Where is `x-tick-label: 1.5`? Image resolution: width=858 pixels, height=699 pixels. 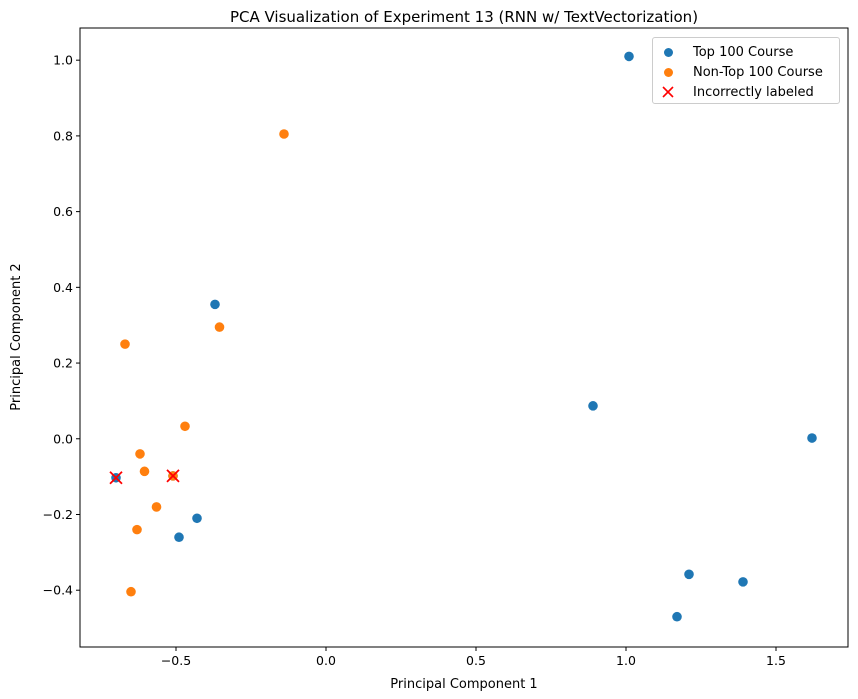 x-tick-label: 1.5 is located at coordinates (776, 660).